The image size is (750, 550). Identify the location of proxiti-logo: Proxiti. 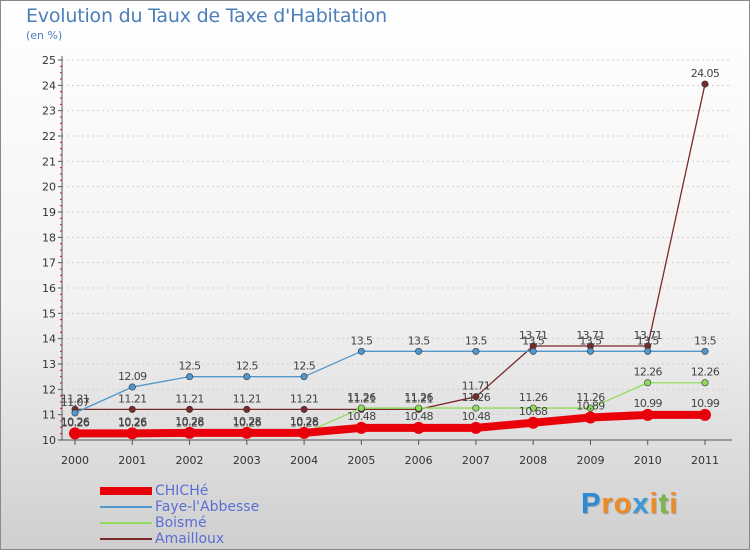
(629, 504).